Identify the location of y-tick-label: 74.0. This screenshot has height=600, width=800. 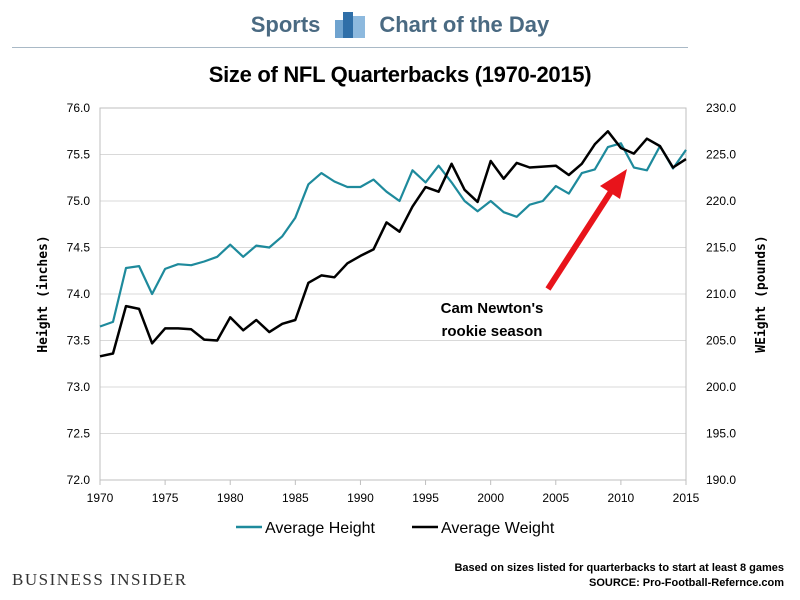
(79, 294).